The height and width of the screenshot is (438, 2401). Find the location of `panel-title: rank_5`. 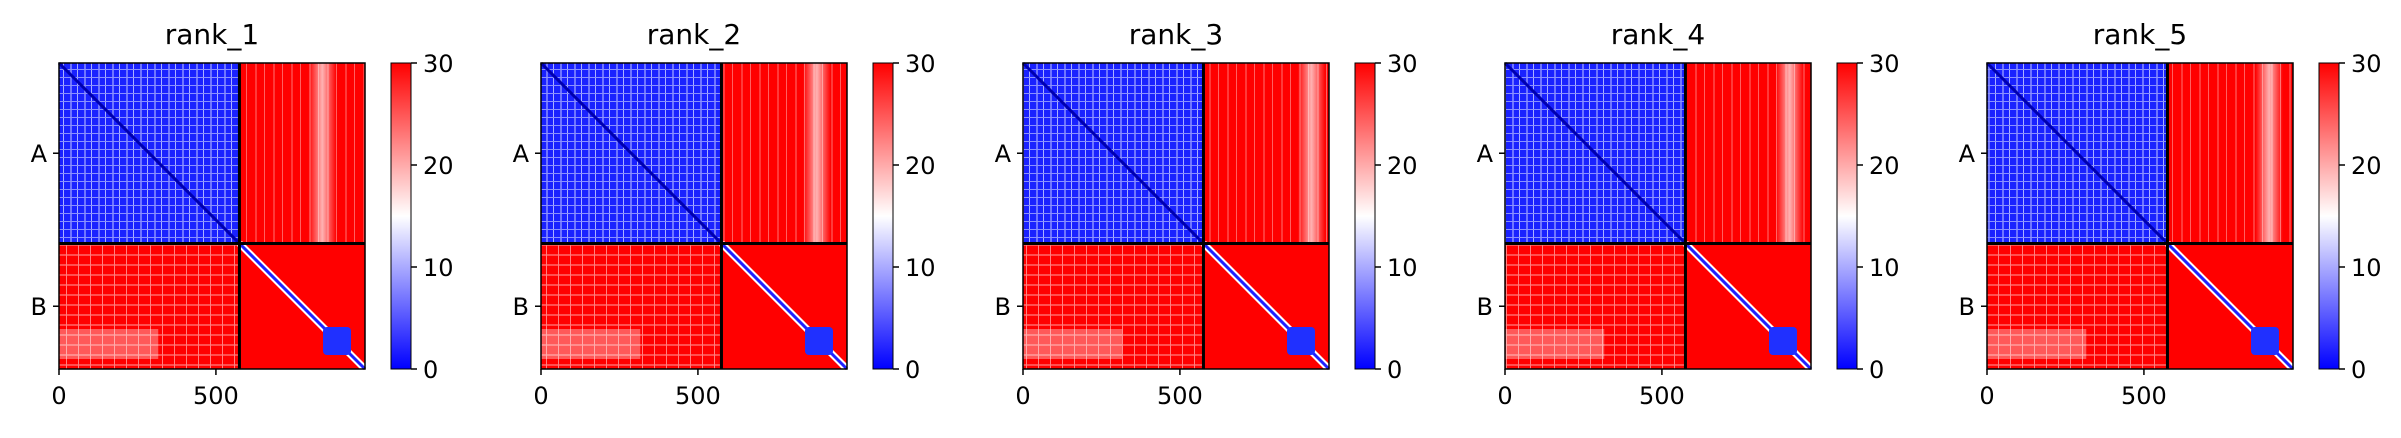

panel-title: rank_5 is located at coordinates (2140, 34).